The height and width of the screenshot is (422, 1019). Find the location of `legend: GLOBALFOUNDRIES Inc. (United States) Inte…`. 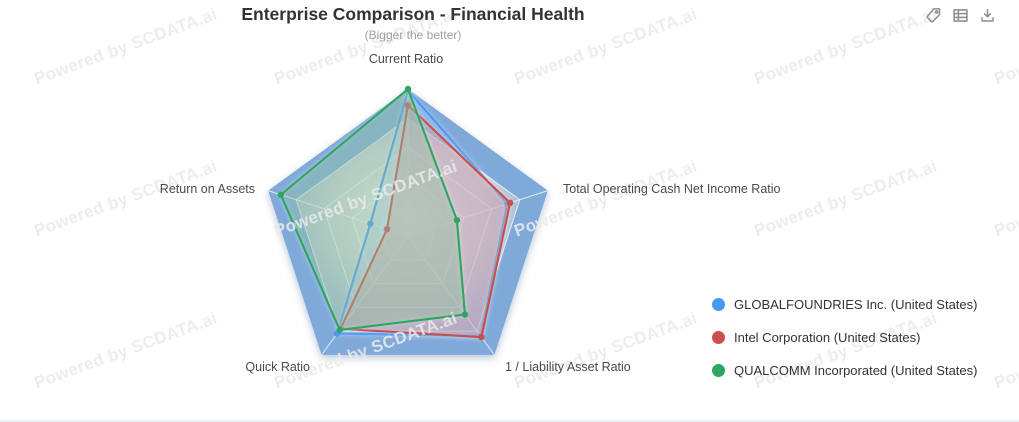

legend: GLOBALFOUNDRIES Inc. (United States) Inte… is located at coordinates (844, 337).